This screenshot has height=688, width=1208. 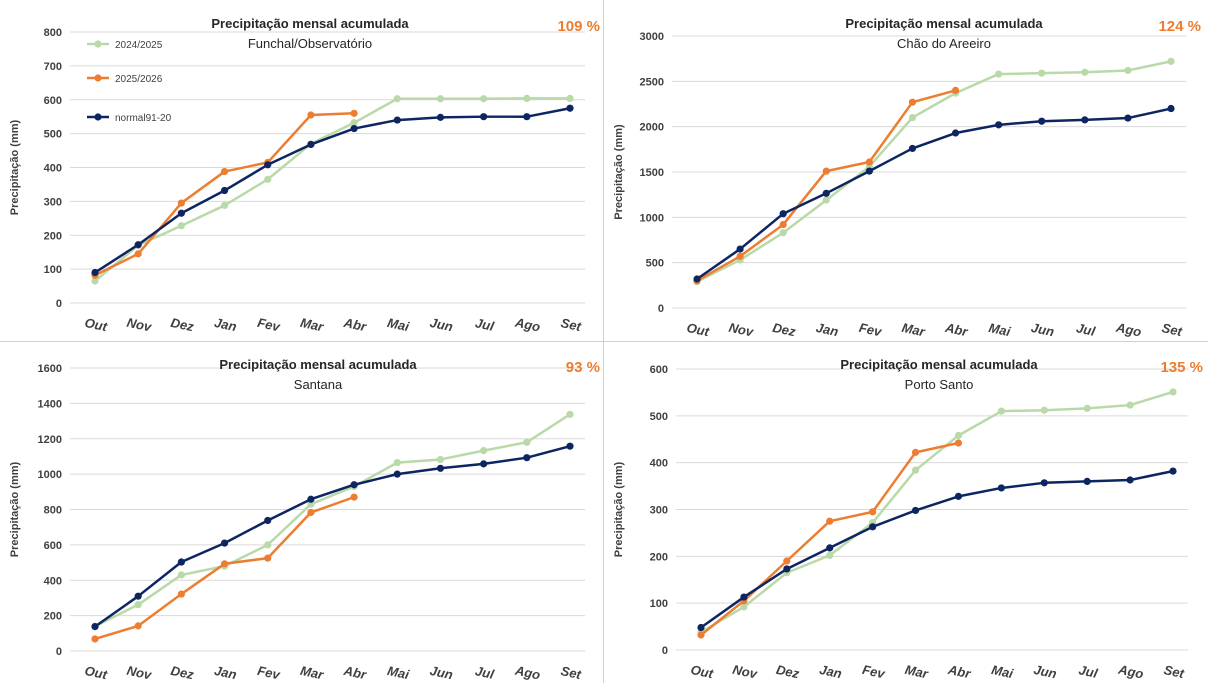 I want to click on x-tick-label: Mar, so click(x=312, y=325).